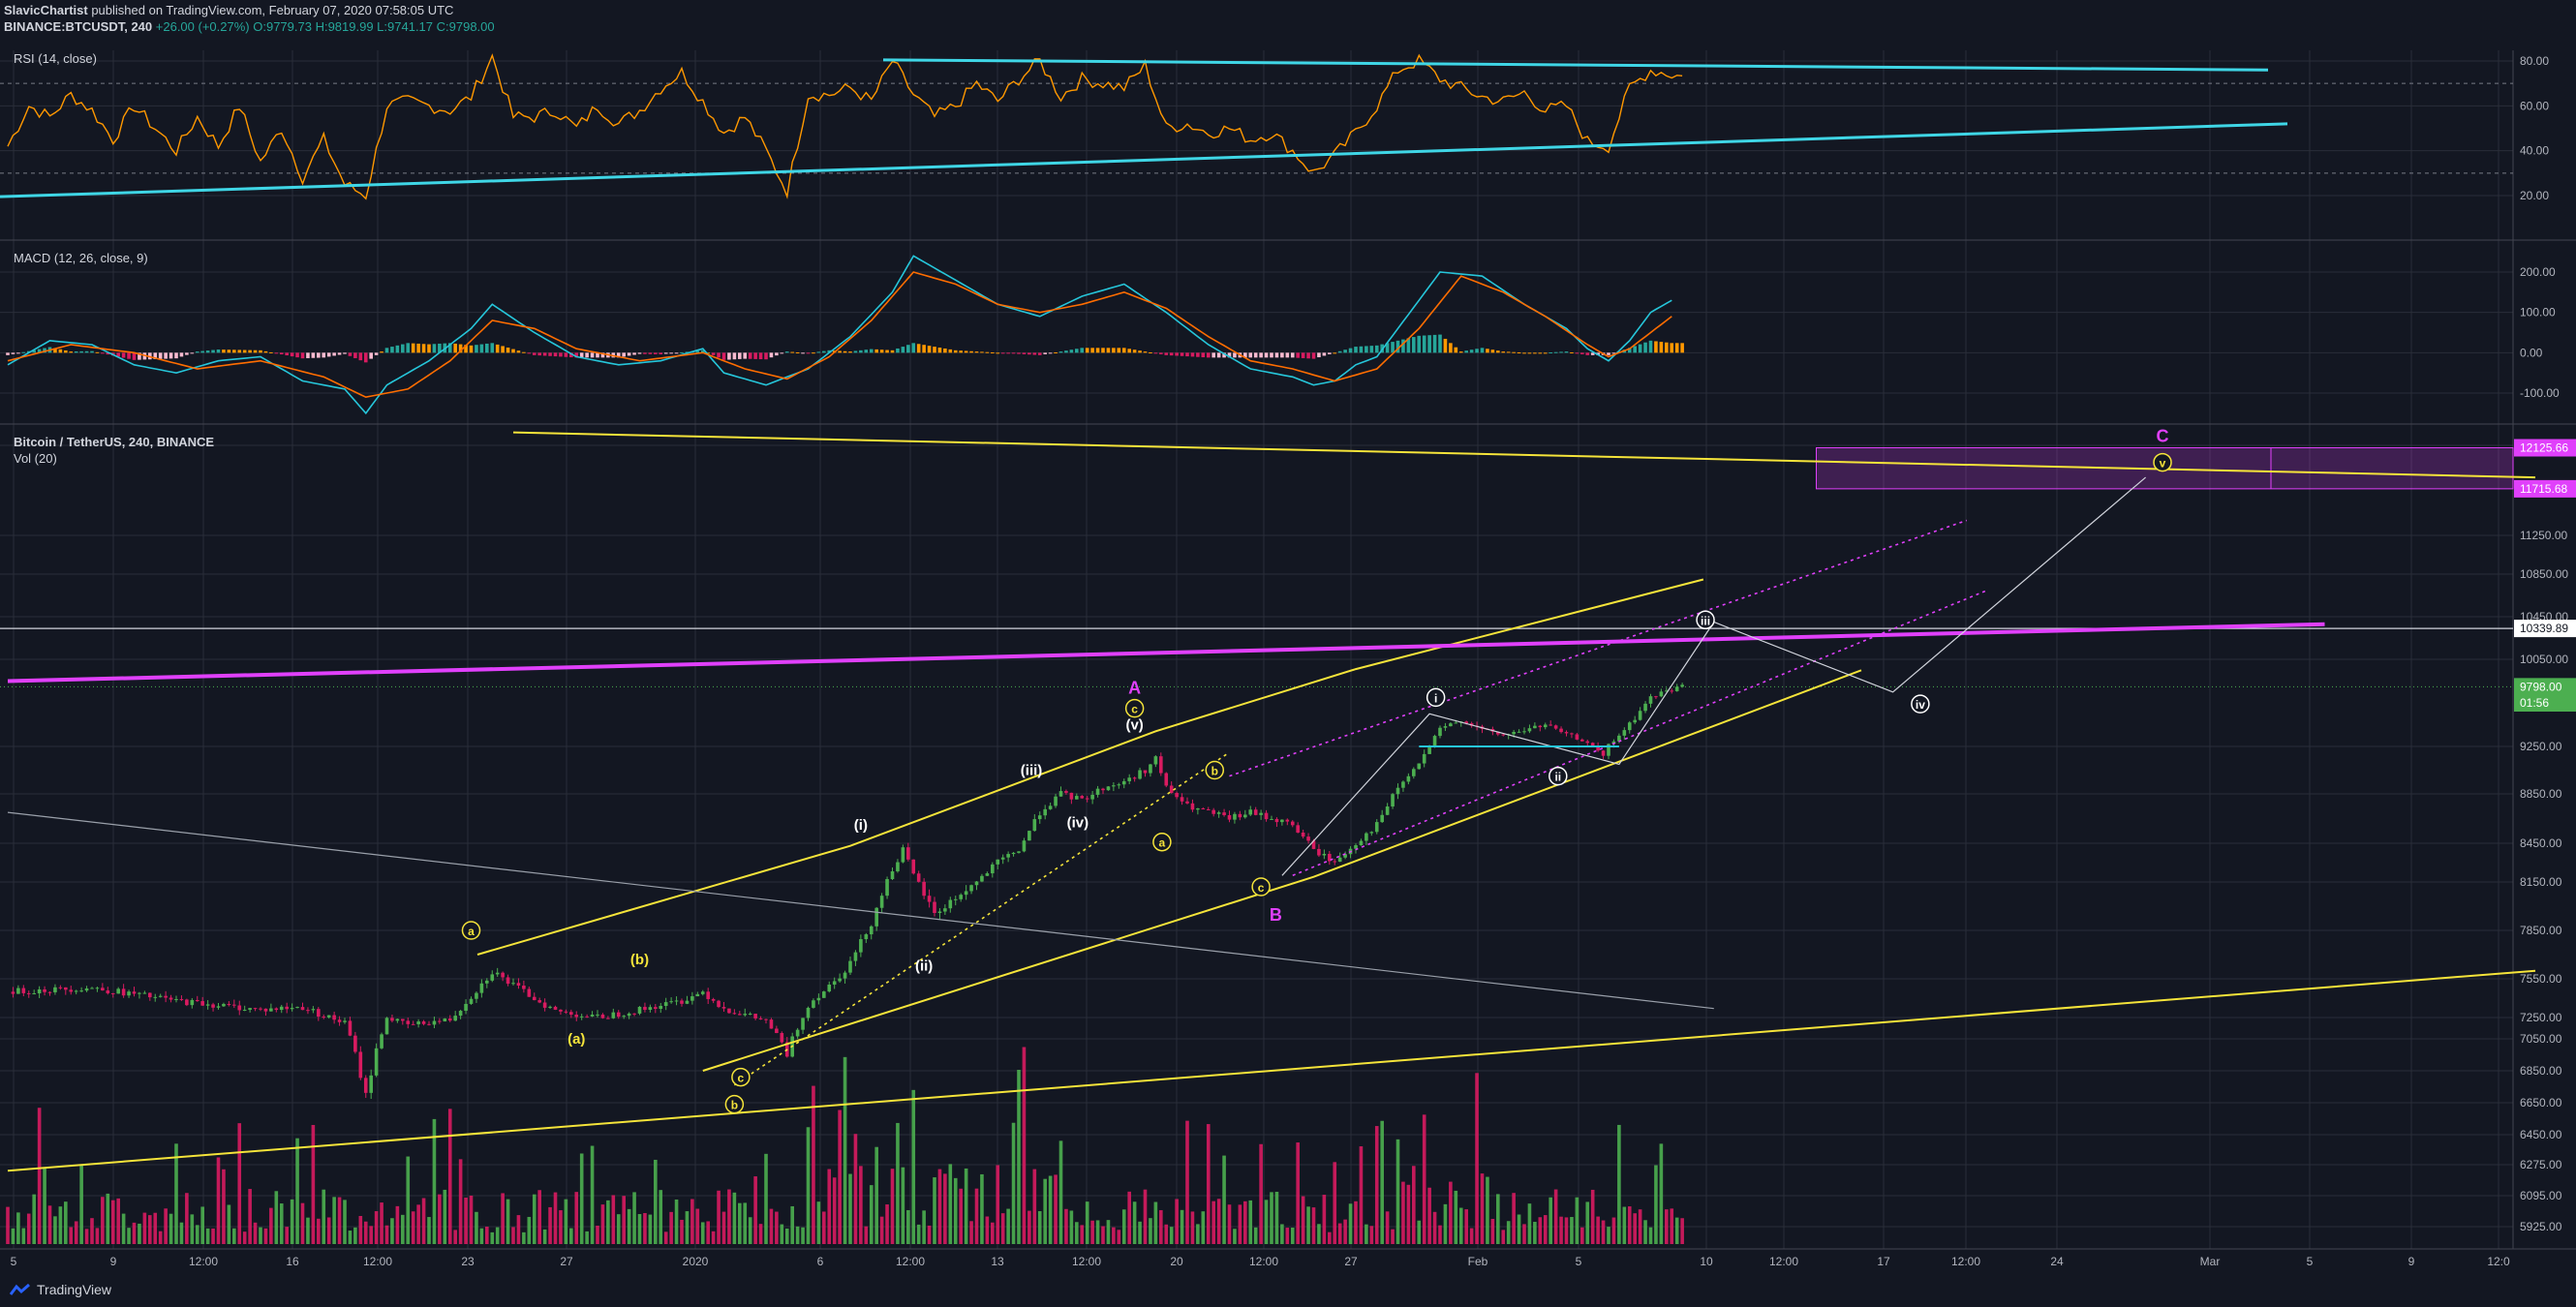 This screenshot has width=2576, height=1307. What do you see at coordinates (1214, 772) in the screenshot?
I see `wave-label-text: b` at bounding box center [1214, 772].